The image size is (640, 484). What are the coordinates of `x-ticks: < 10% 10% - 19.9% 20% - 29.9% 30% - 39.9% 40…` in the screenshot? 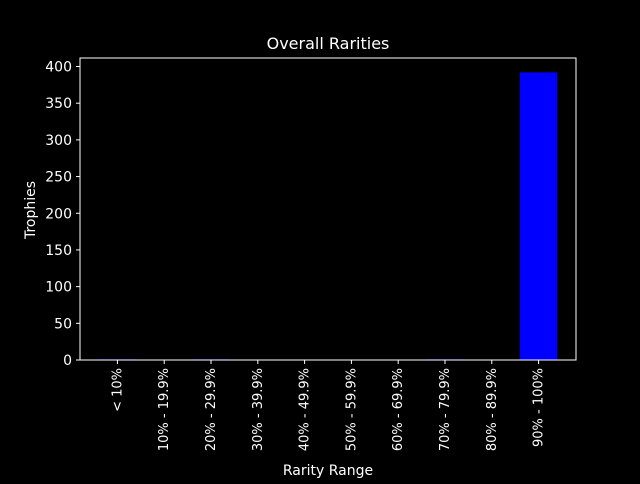 It's located at (328, 405).